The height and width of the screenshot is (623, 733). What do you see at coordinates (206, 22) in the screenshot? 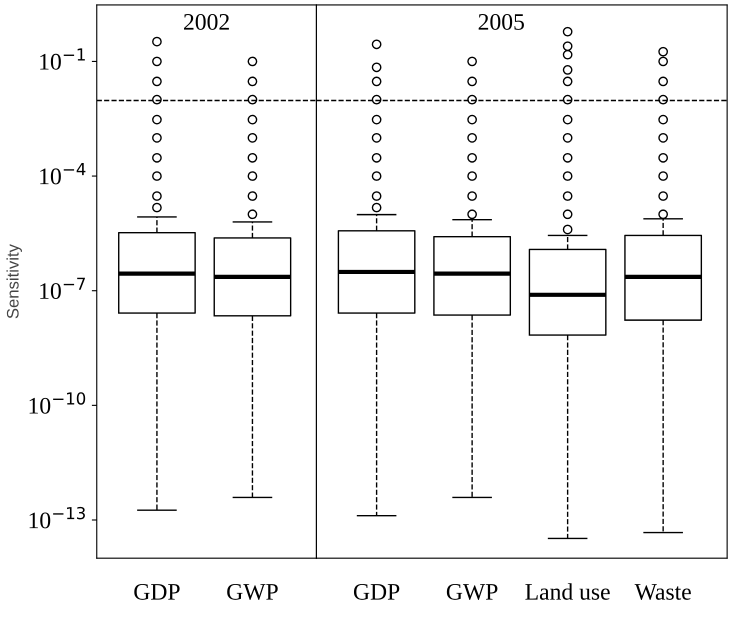
I see `chart-title: 2002` at bounding box center [206, 22].